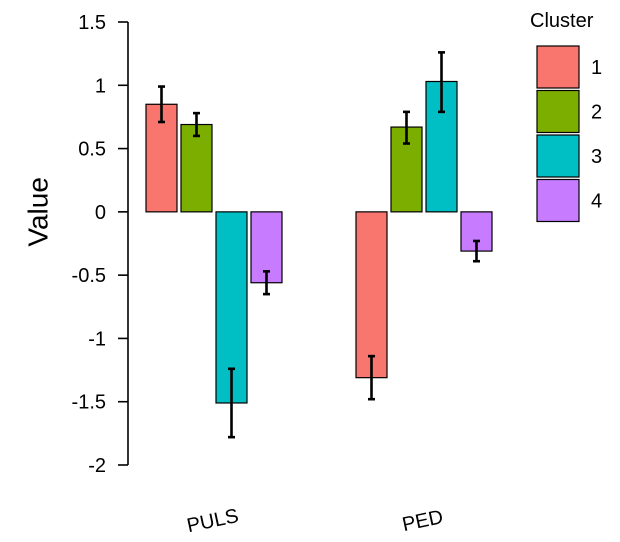  I want to click on legend-label-2: 2, so click(596, 113).